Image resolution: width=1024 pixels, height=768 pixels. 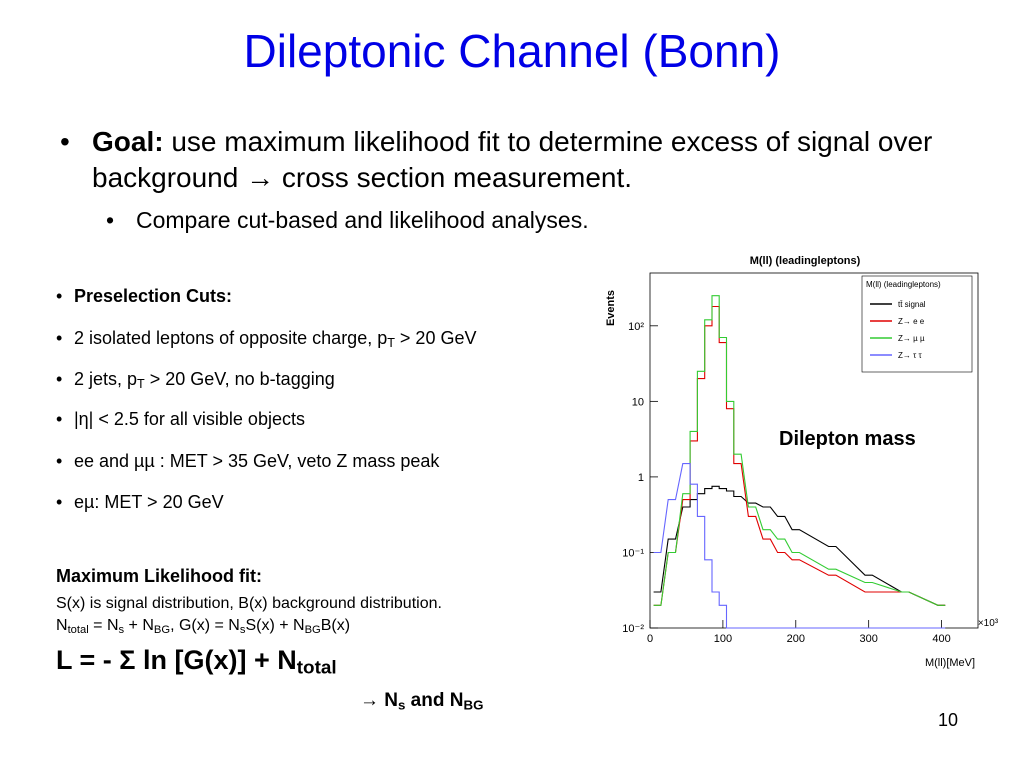 What do you see at coordinates (796, 639) in the screenshot?
I see `x-tick-label: 200` at bounding box center [796, 639].